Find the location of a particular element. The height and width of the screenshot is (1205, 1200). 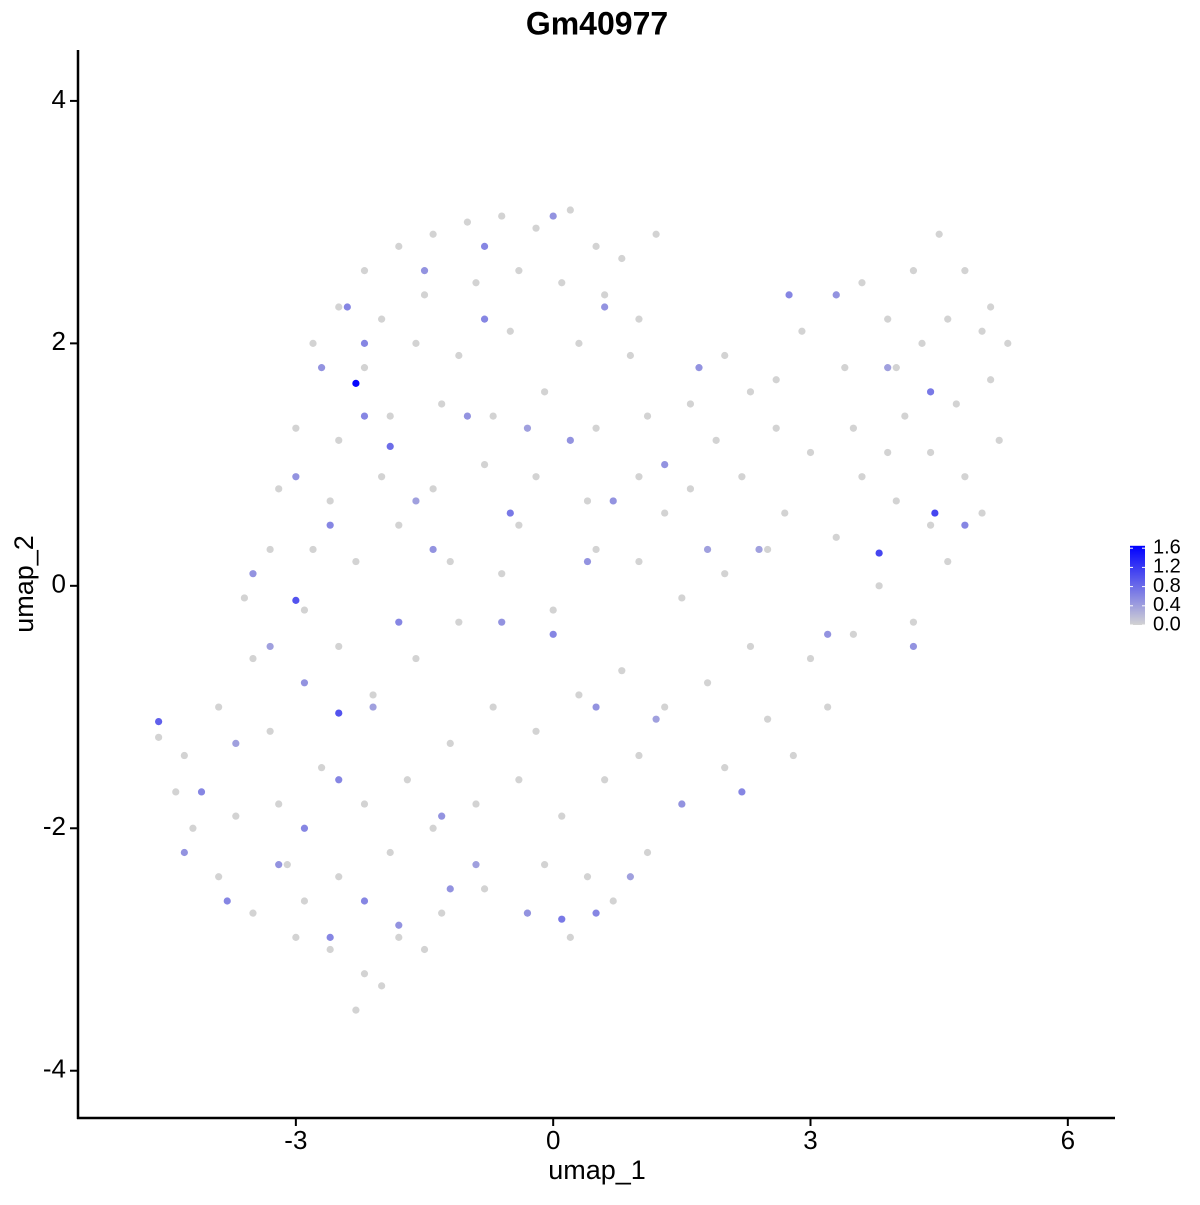

colorbar-tick-label: 0.0 is located at coordinates (1167, 624).